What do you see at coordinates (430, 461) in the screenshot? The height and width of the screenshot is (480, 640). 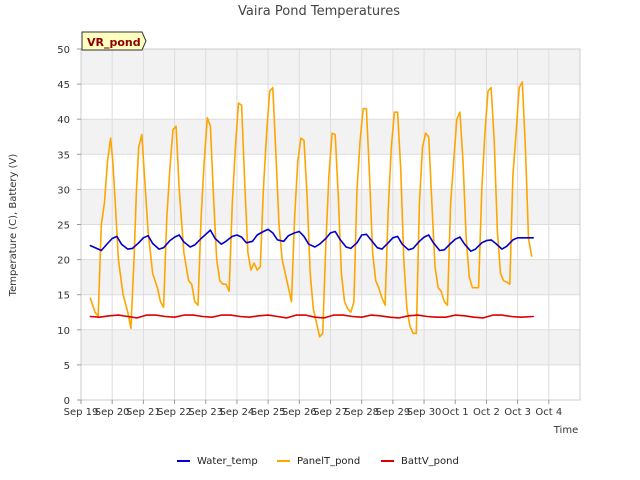 I see `legend-label-battv-pond: BattV_pond` at bounding box center [430, 461].